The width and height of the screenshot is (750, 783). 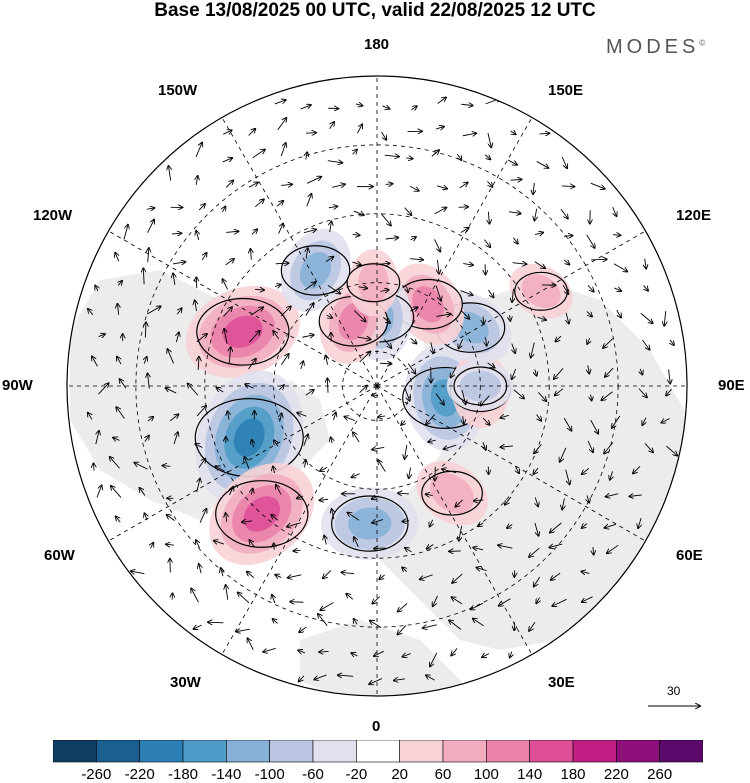 I want to click on lon-label-120e: 120E, so click(x=694, y=215).